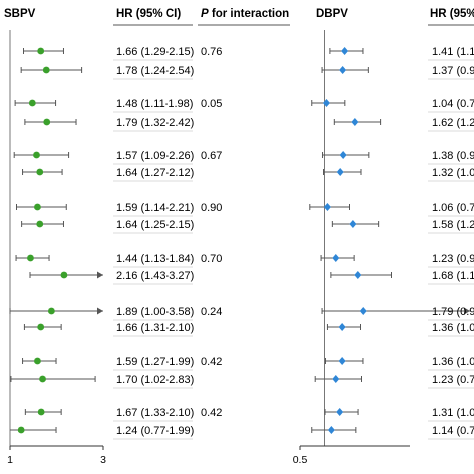 This screenshot has height=474, width=474. I want to click on p-interaction-value: 0.70, so click(211, 259).